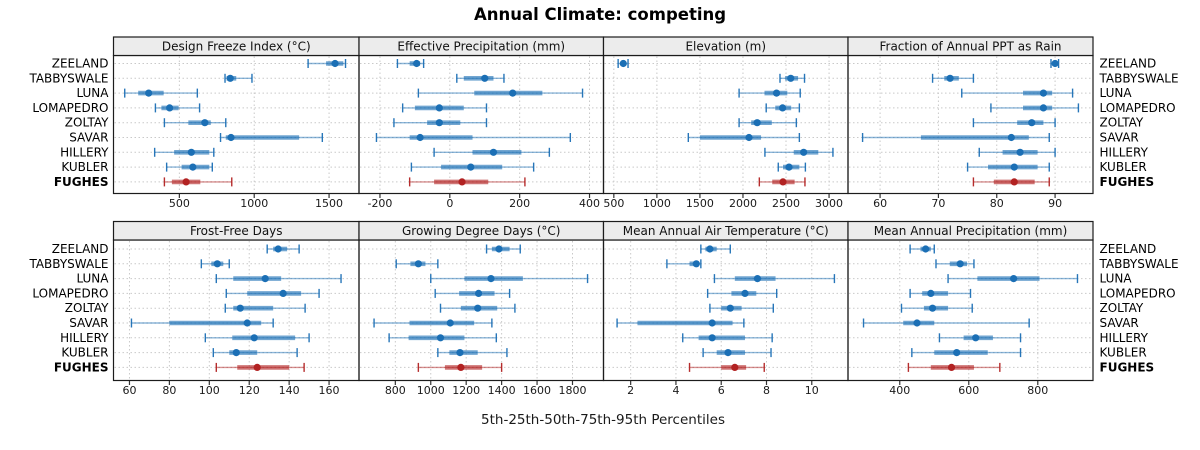  Describe the element at coordinates (757, 123) in the screenshot. I see `panel-elevation-m-errorbar-zoltay-median-dot` at that location.